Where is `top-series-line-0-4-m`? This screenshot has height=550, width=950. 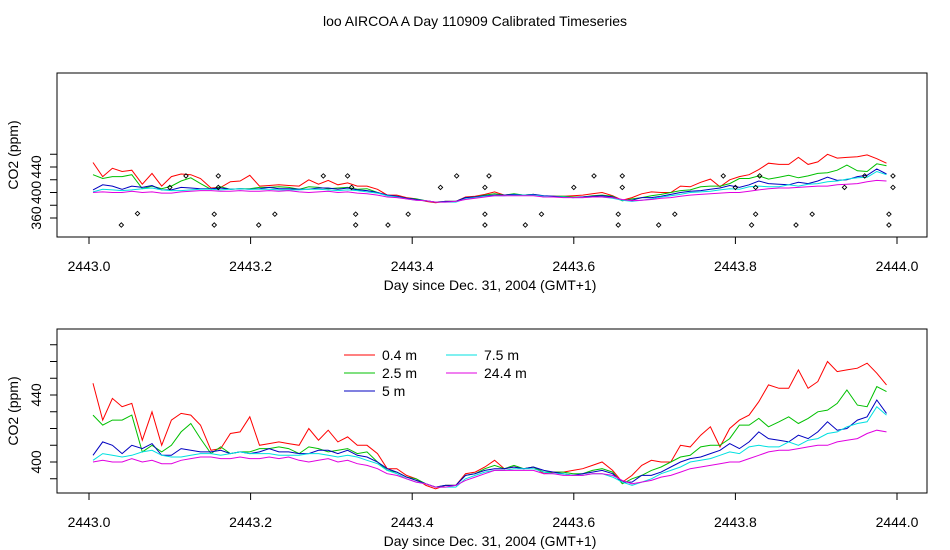
top-series-line-0-4-m is located at coordinates (489, 178).